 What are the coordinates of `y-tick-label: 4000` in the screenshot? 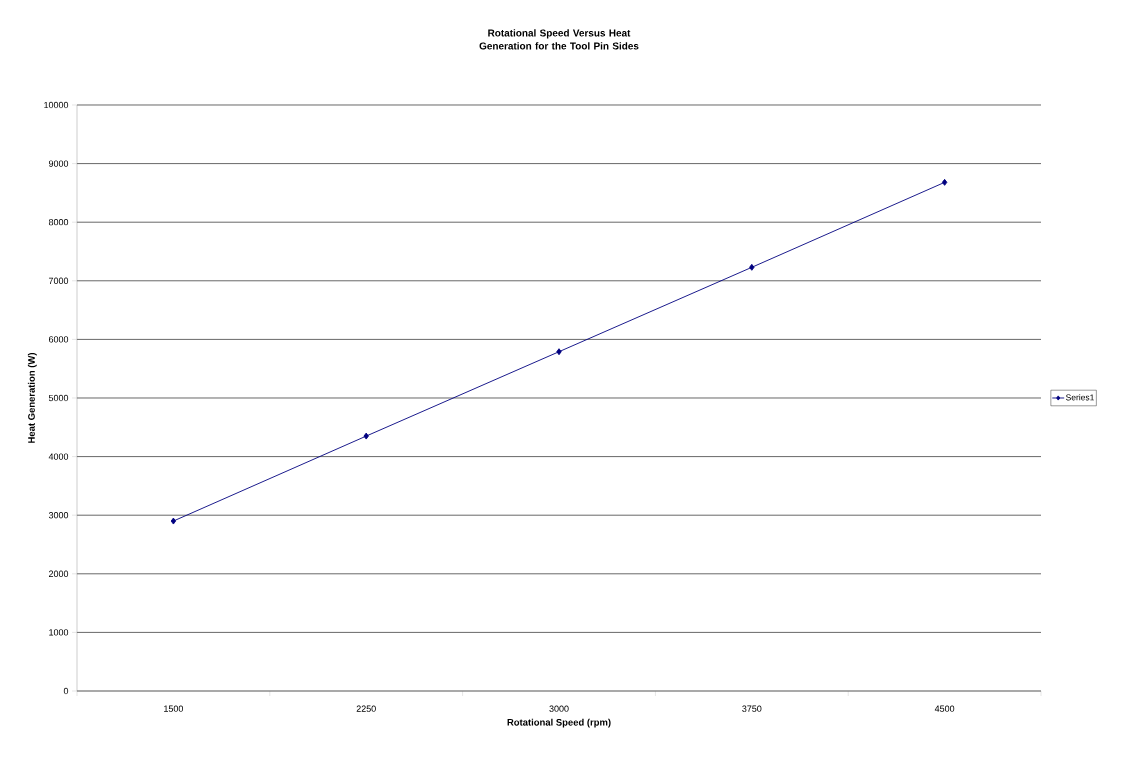 It's located at (58, 456).